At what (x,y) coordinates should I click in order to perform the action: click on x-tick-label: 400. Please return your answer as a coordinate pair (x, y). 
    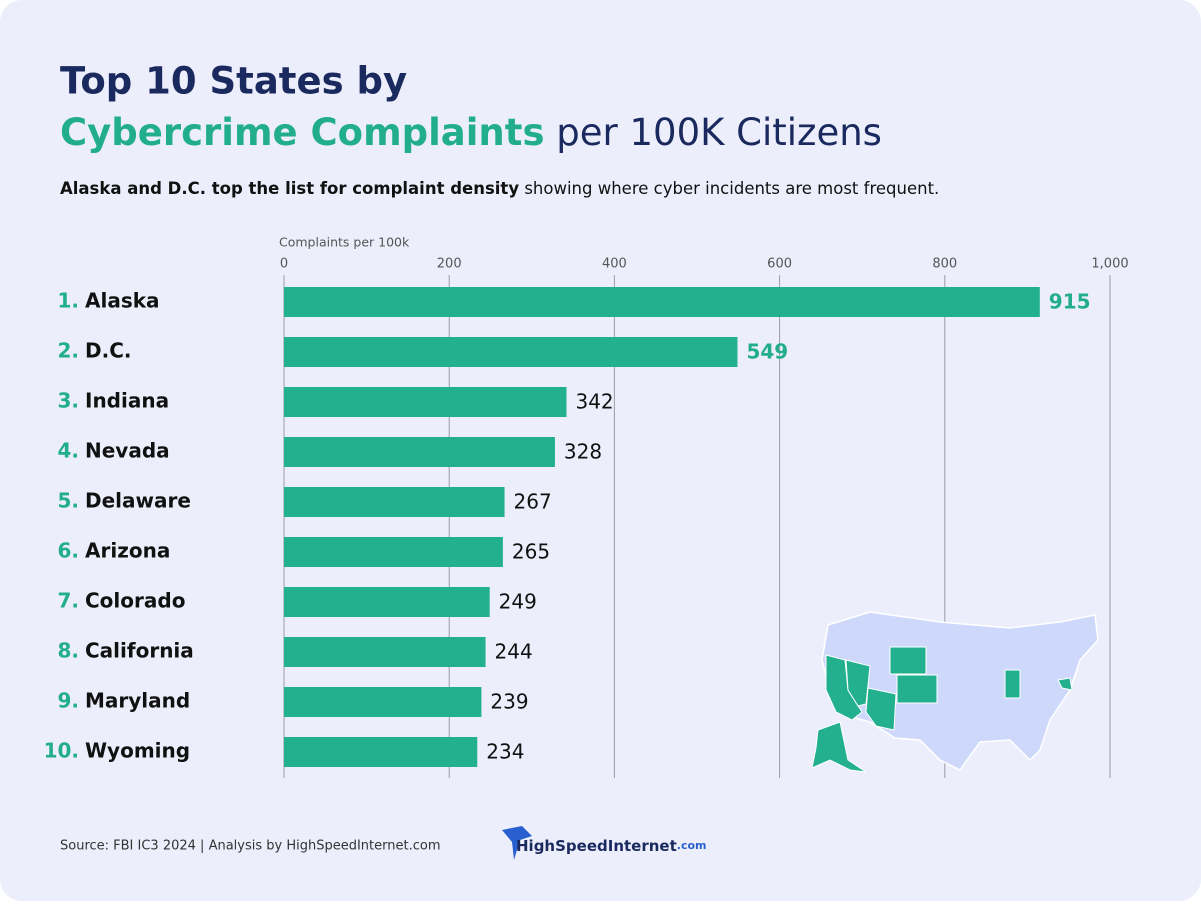
    Looking at the image, I should click on (614, 264).